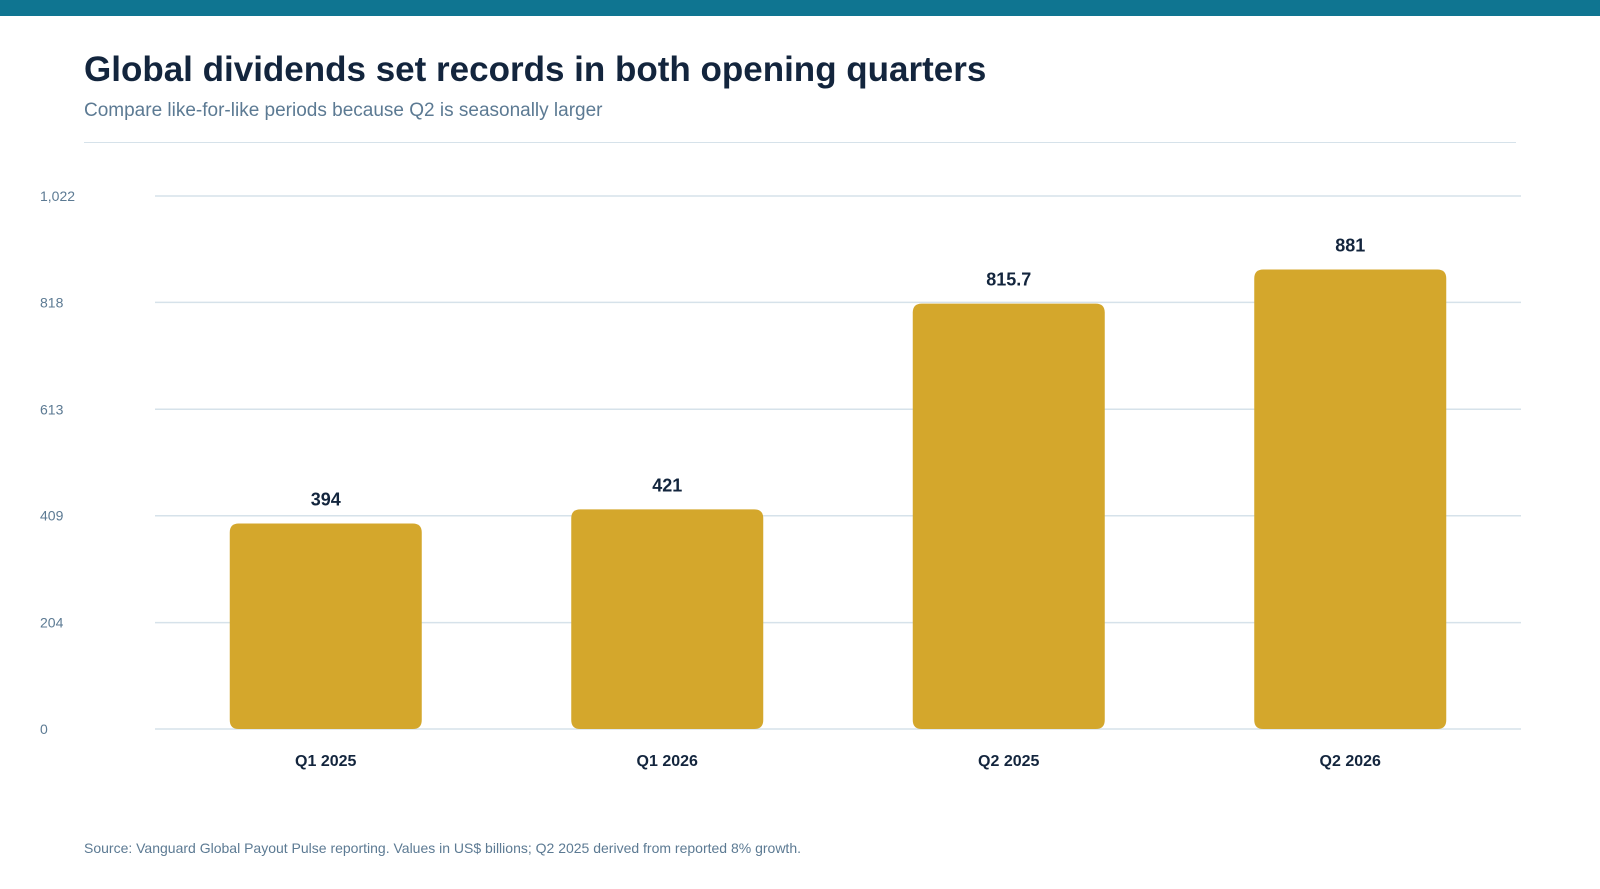  What do you see at coordinates (1008, 761) in the screenshot?
I see `x-tick-label: Q2 2025` at bounding box center [1008, 761].